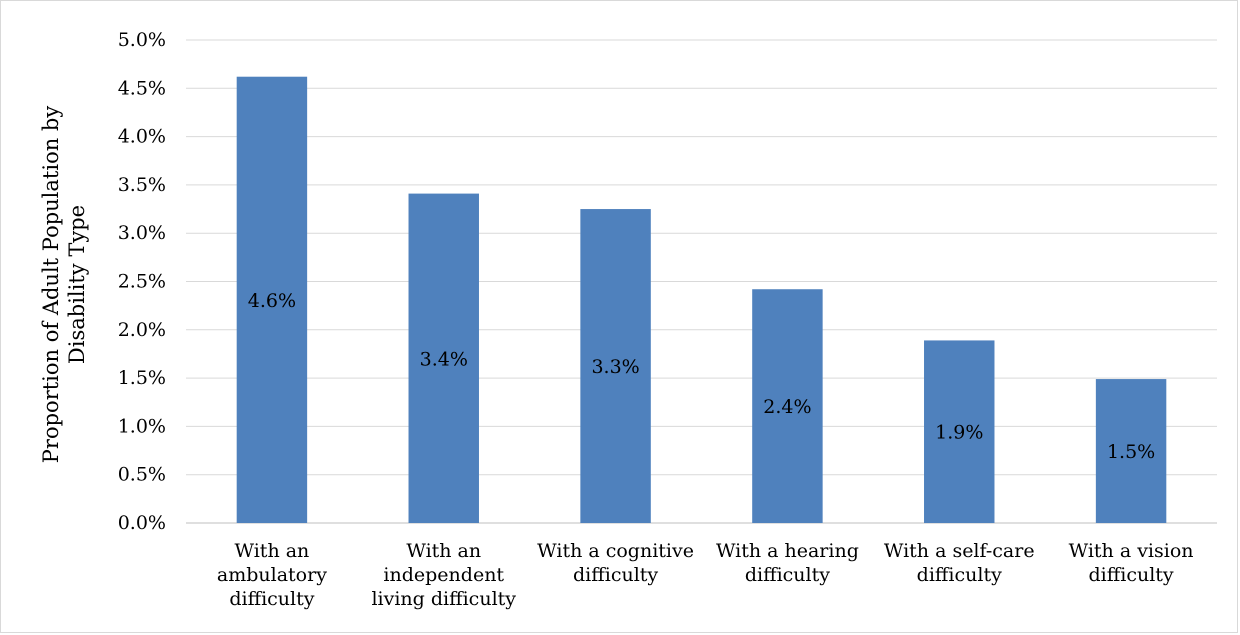 This screenshot has width=1240, height=635. What do you see at coordinates (787, 563) in the screenshot?
I see `x-category-label: With a hearing difficulty` at bounding box center [787, 563].